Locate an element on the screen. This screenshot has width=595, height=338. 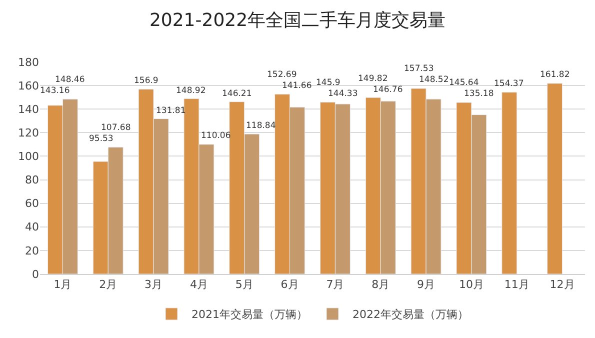
data-label: 161.82 is located at coordinates (555, 75).